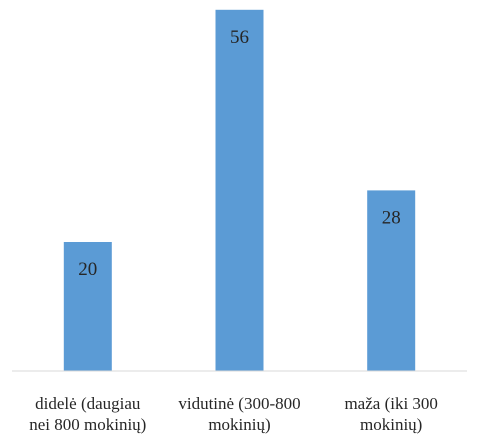 This screenshot has width=479, height=434. What do you see at coordinates (87, 424) in the screenshot?
I see `category-label-1-line-2: nei 800 mokinių)` at bounding box center [87, 424].